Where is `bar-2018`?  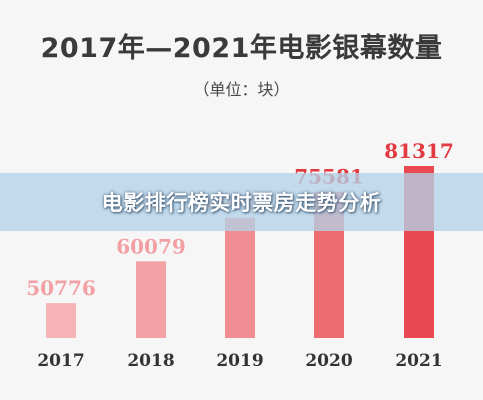 bar-2018 is located at coordinates (151, 299).